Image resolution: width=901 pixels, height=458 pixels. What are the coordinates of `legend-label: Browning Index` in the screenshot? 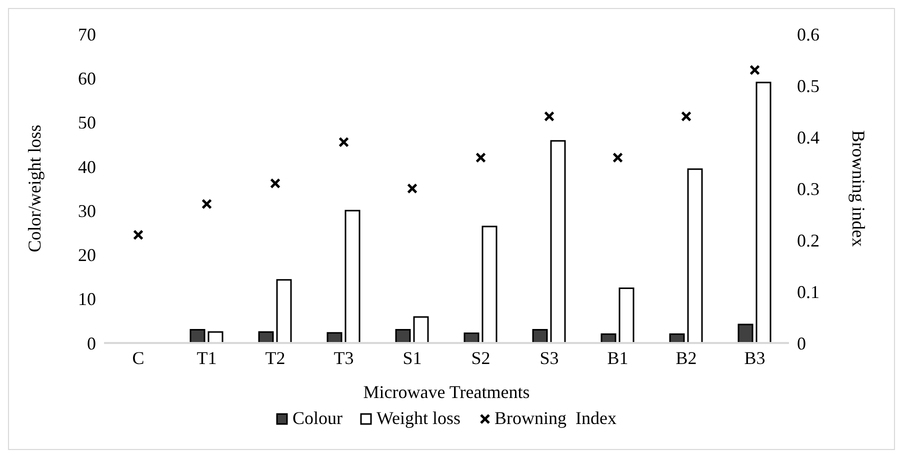 It's located at (555, 418).